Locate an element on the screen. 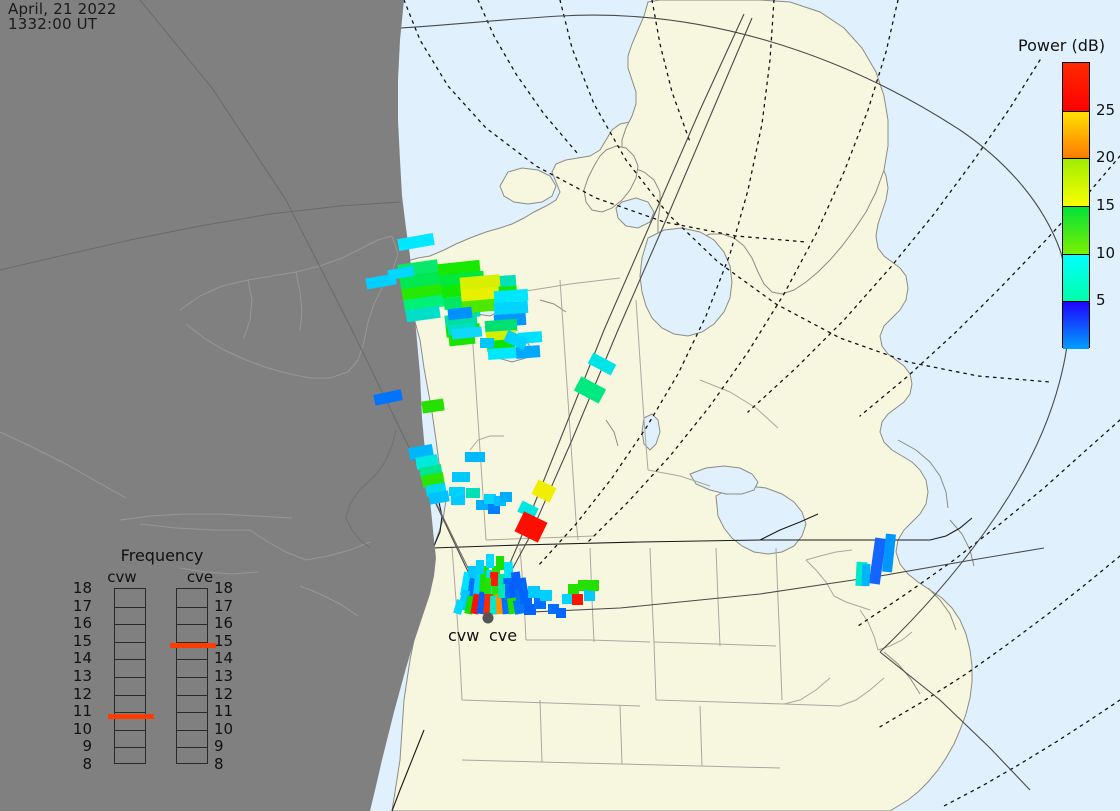 Image resolution: width=1120 pixels, height=811 pixels. frequency-scale-cve is located at coordinates (193, 676).